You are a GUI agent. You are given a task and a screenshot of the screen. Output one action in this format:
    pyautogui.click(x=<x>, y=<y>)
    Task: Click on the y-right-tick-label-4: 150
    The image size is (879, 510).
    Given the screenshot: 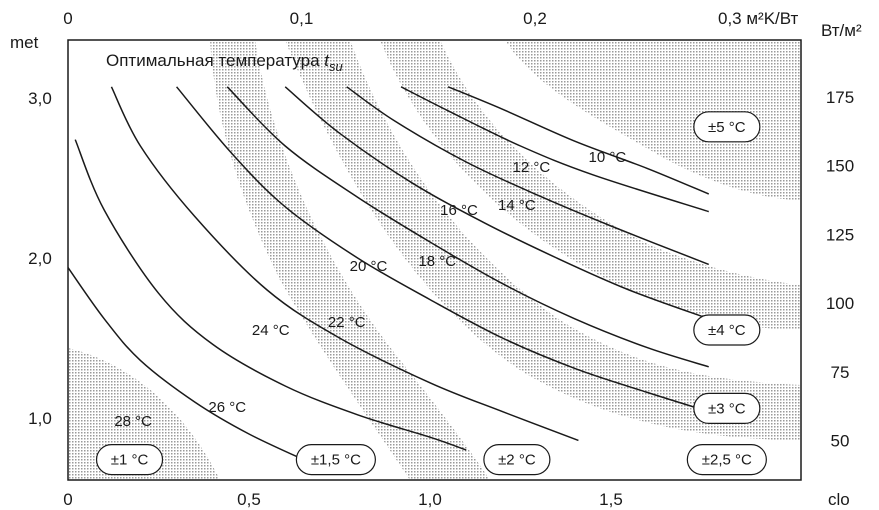 What is the action you would take?
    pyautogui.click(x=840, y=166)
    